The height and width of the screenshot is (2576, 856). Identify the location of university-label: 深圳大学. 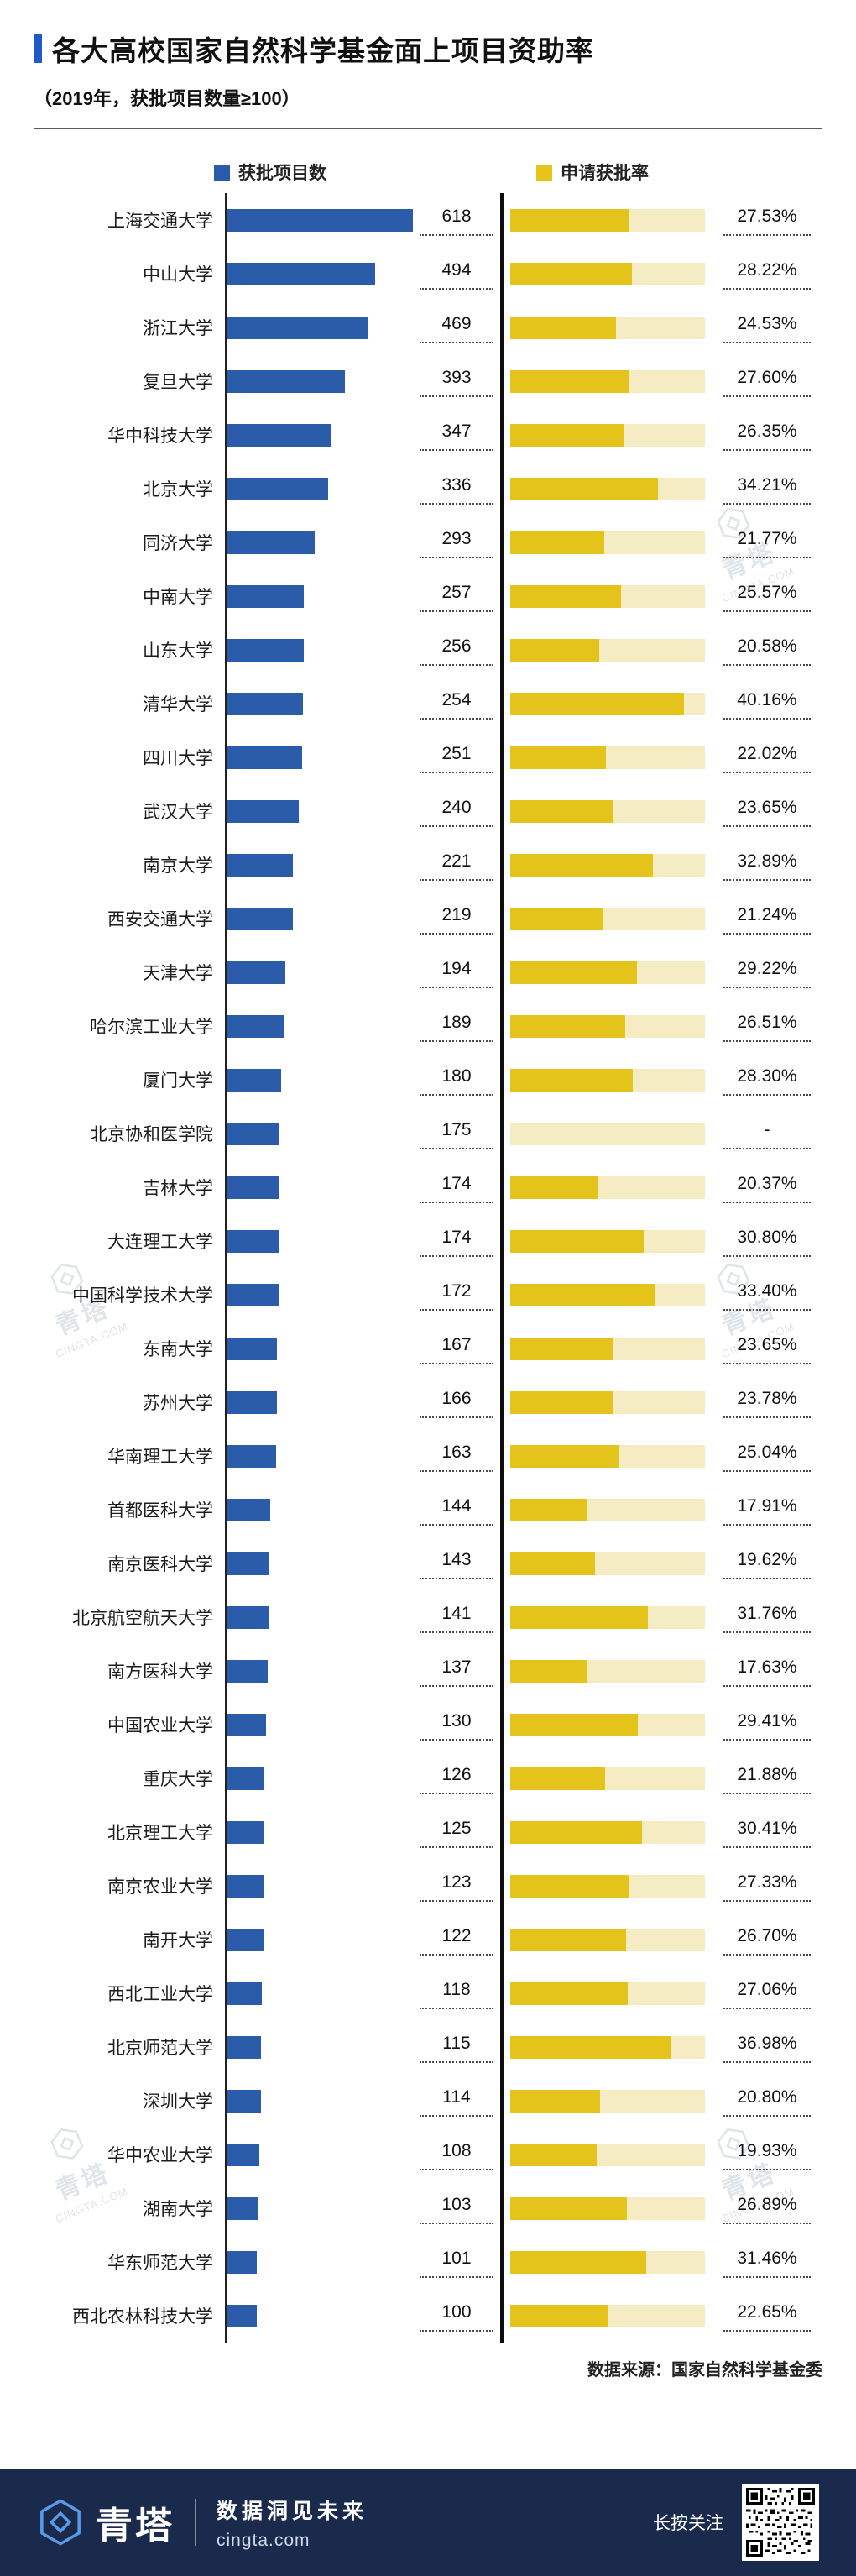
(178, 2102).